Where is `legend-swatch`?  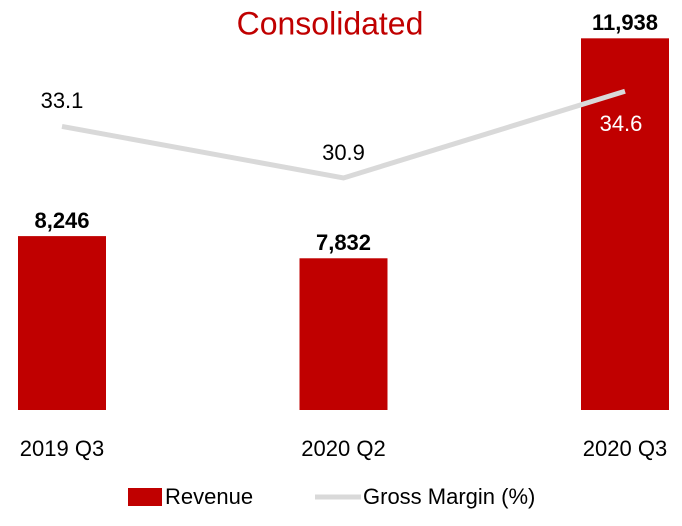 legend-swatch is located at coordinates (145, 497).